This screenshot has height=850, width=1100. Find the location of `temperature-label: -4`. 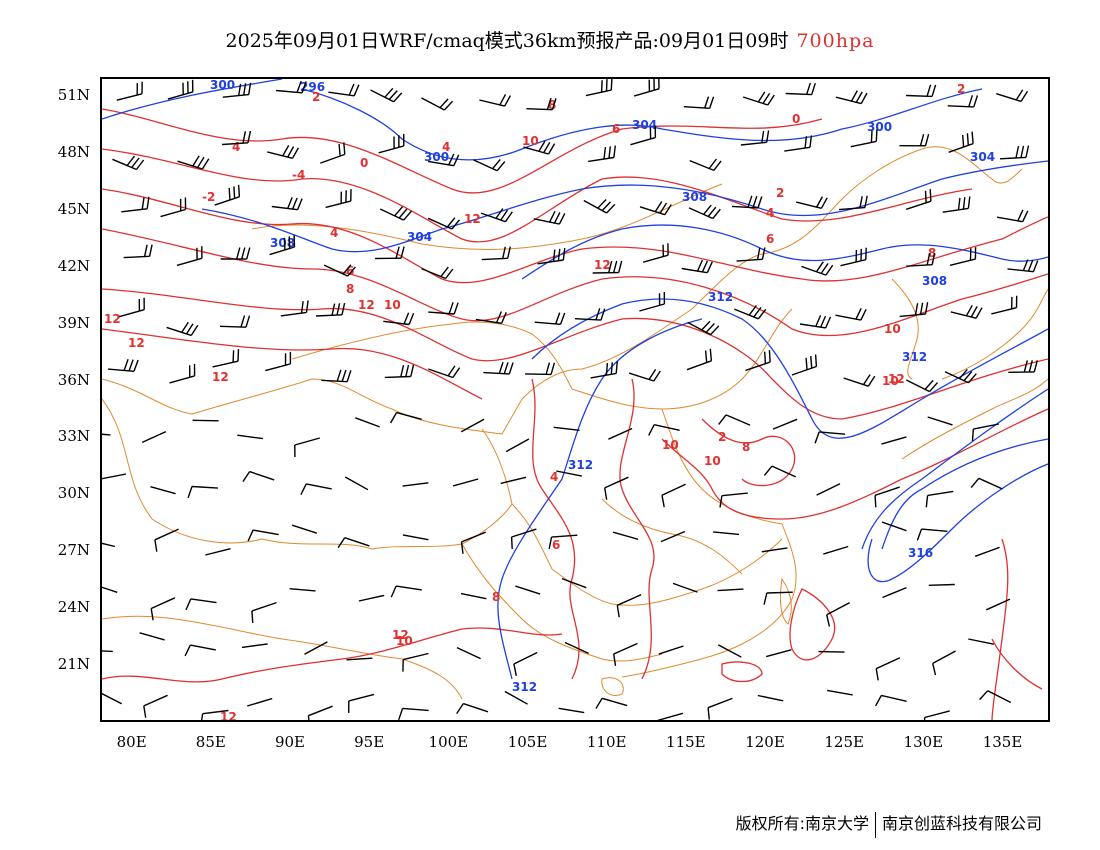

temperature-label: -4 is located at coordinates (298, 175).